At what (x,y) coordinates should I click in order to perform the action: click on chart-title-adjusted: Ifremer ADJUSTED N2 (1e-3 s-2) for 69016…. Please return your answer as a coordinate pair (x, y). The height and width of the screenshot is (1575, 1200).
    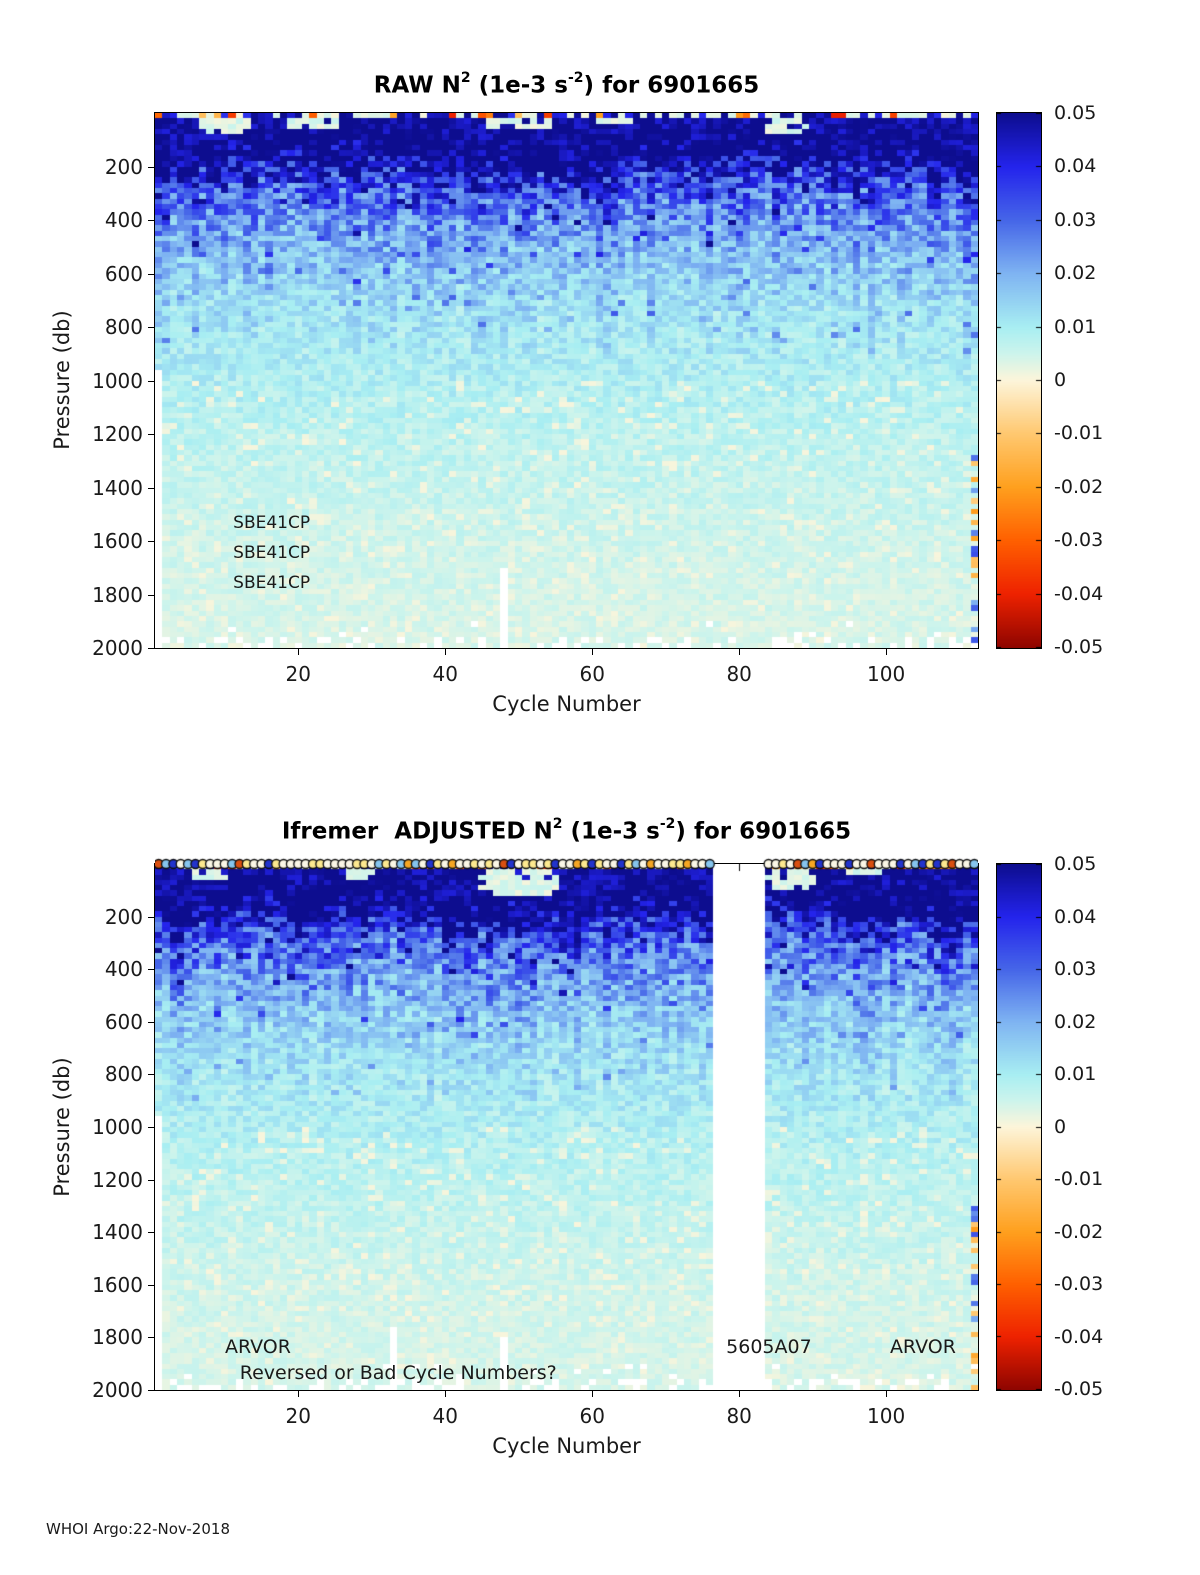
    Looking at the image, I should click on (566, 830).